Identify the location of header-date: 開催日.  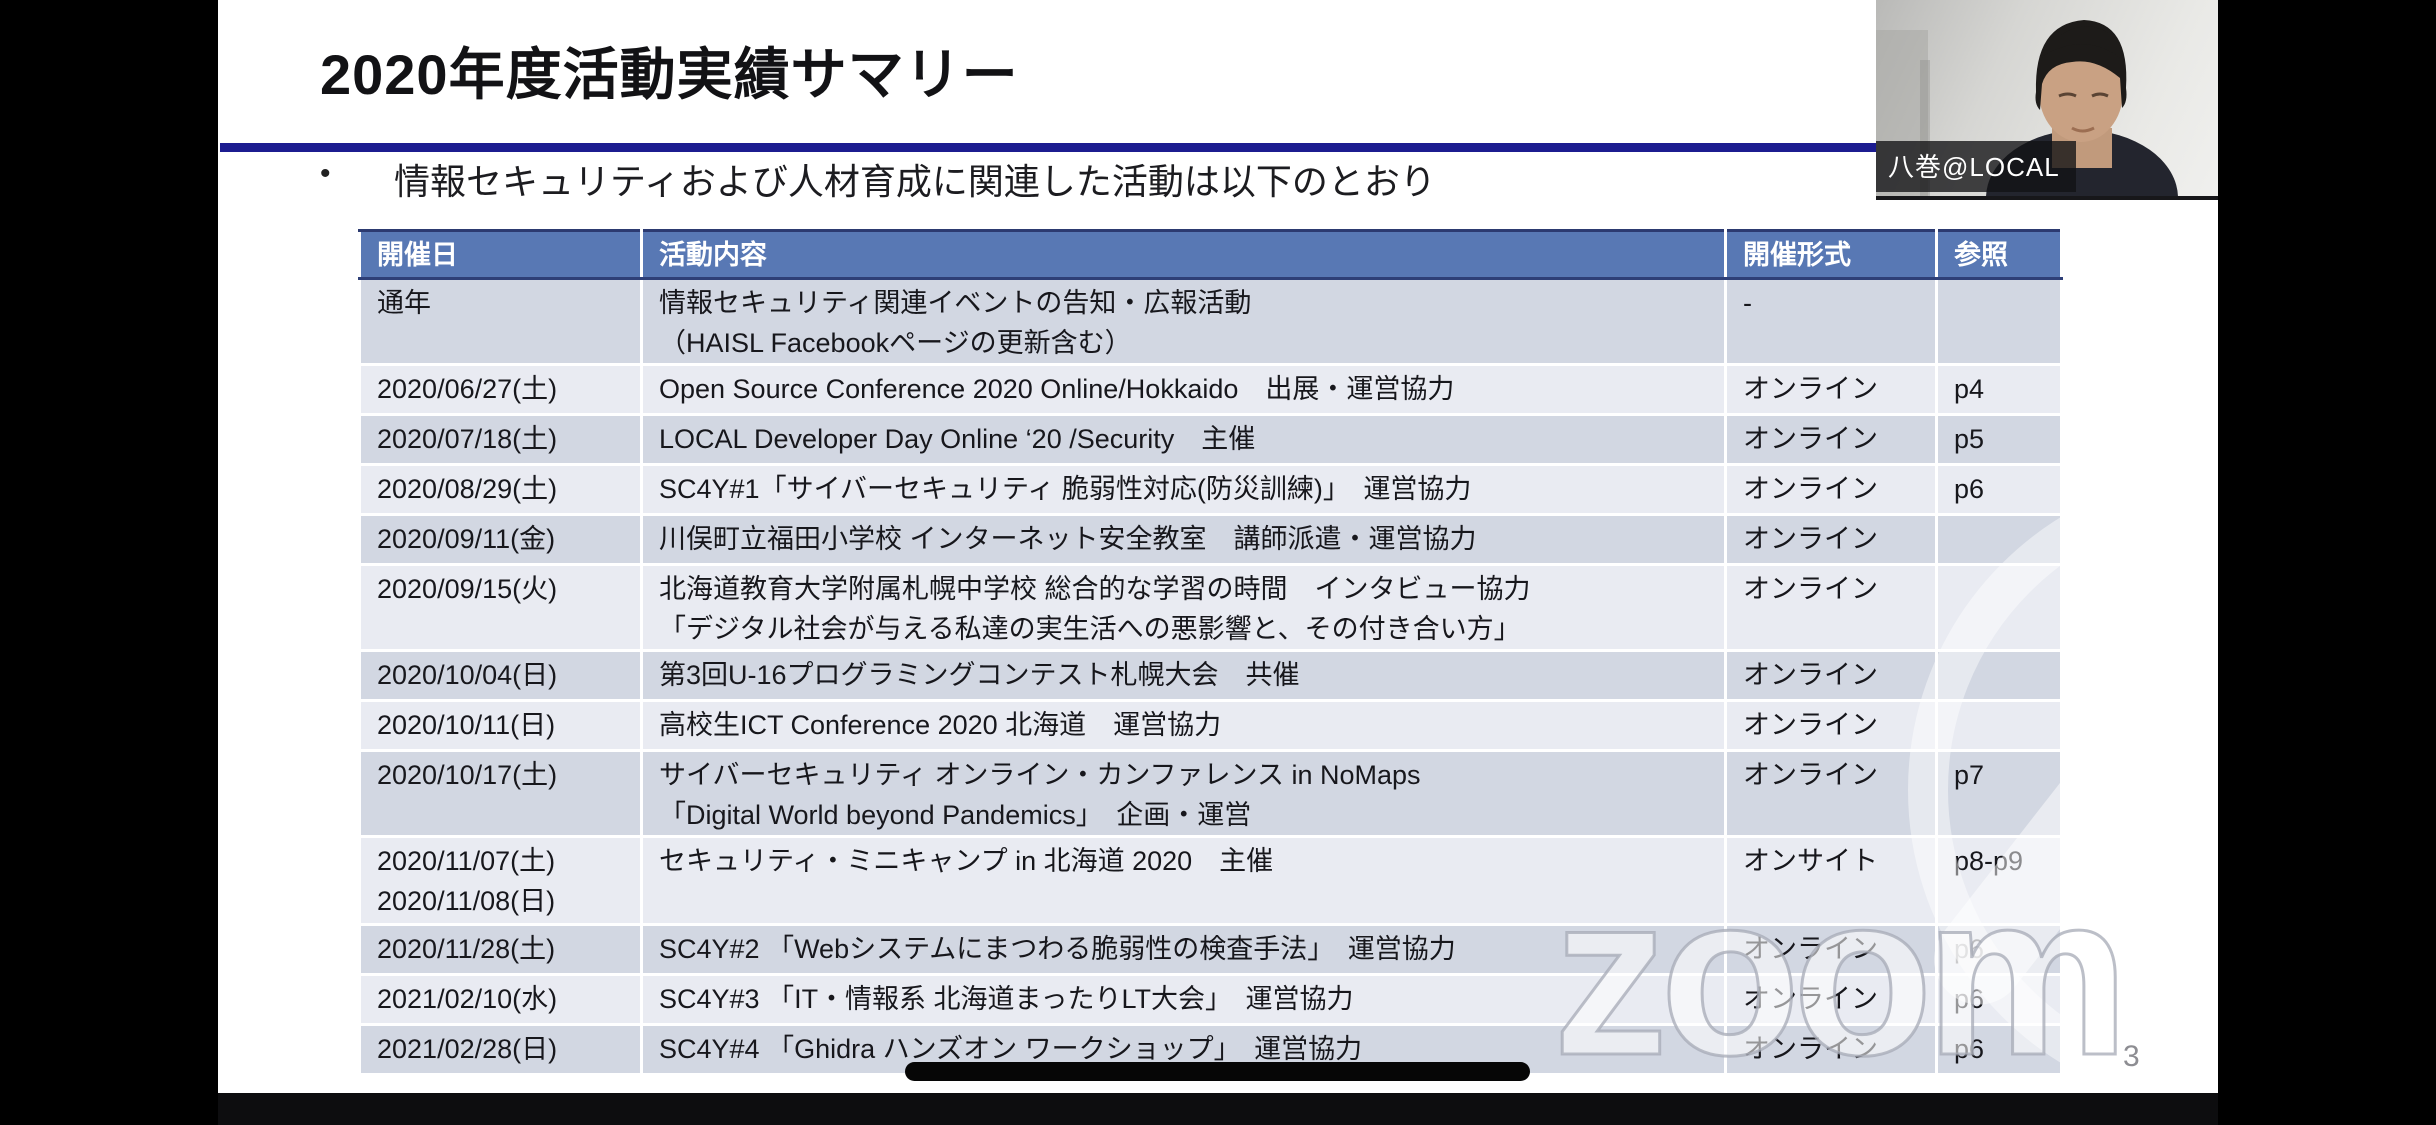
(500, 254).